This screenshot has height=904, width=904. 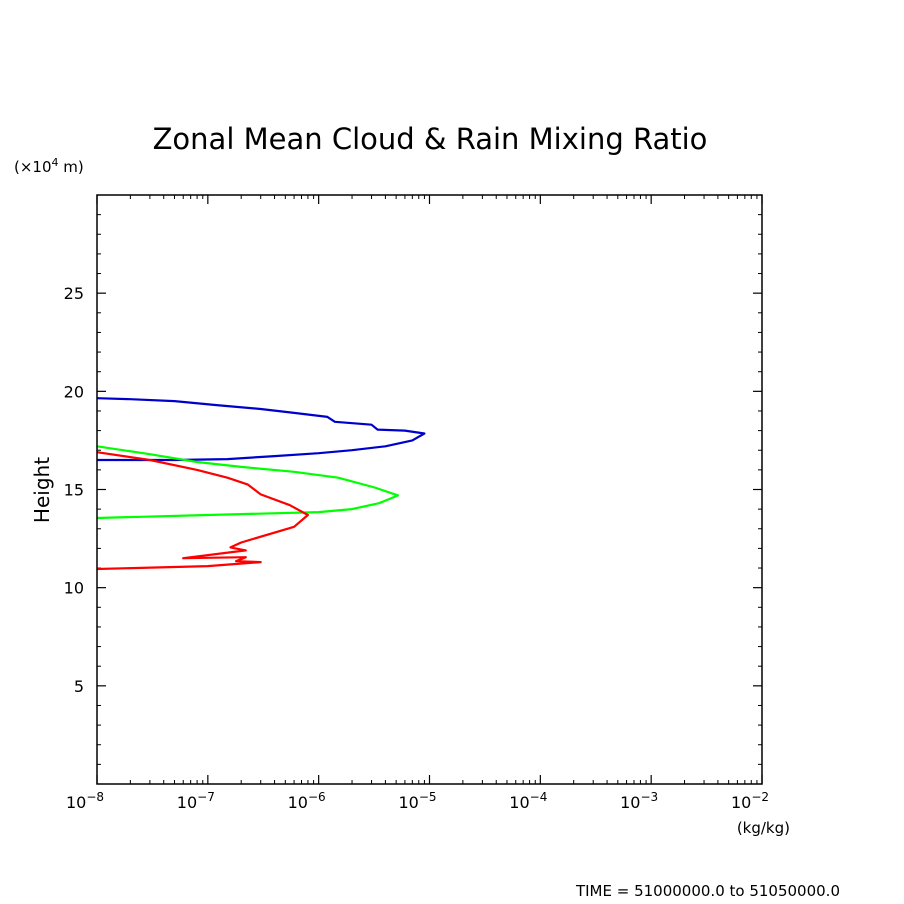 What do you see at coordinates (74, 588) in the screenshot?
I see `y-tick-label: 10` at bounding box center [74, 588].